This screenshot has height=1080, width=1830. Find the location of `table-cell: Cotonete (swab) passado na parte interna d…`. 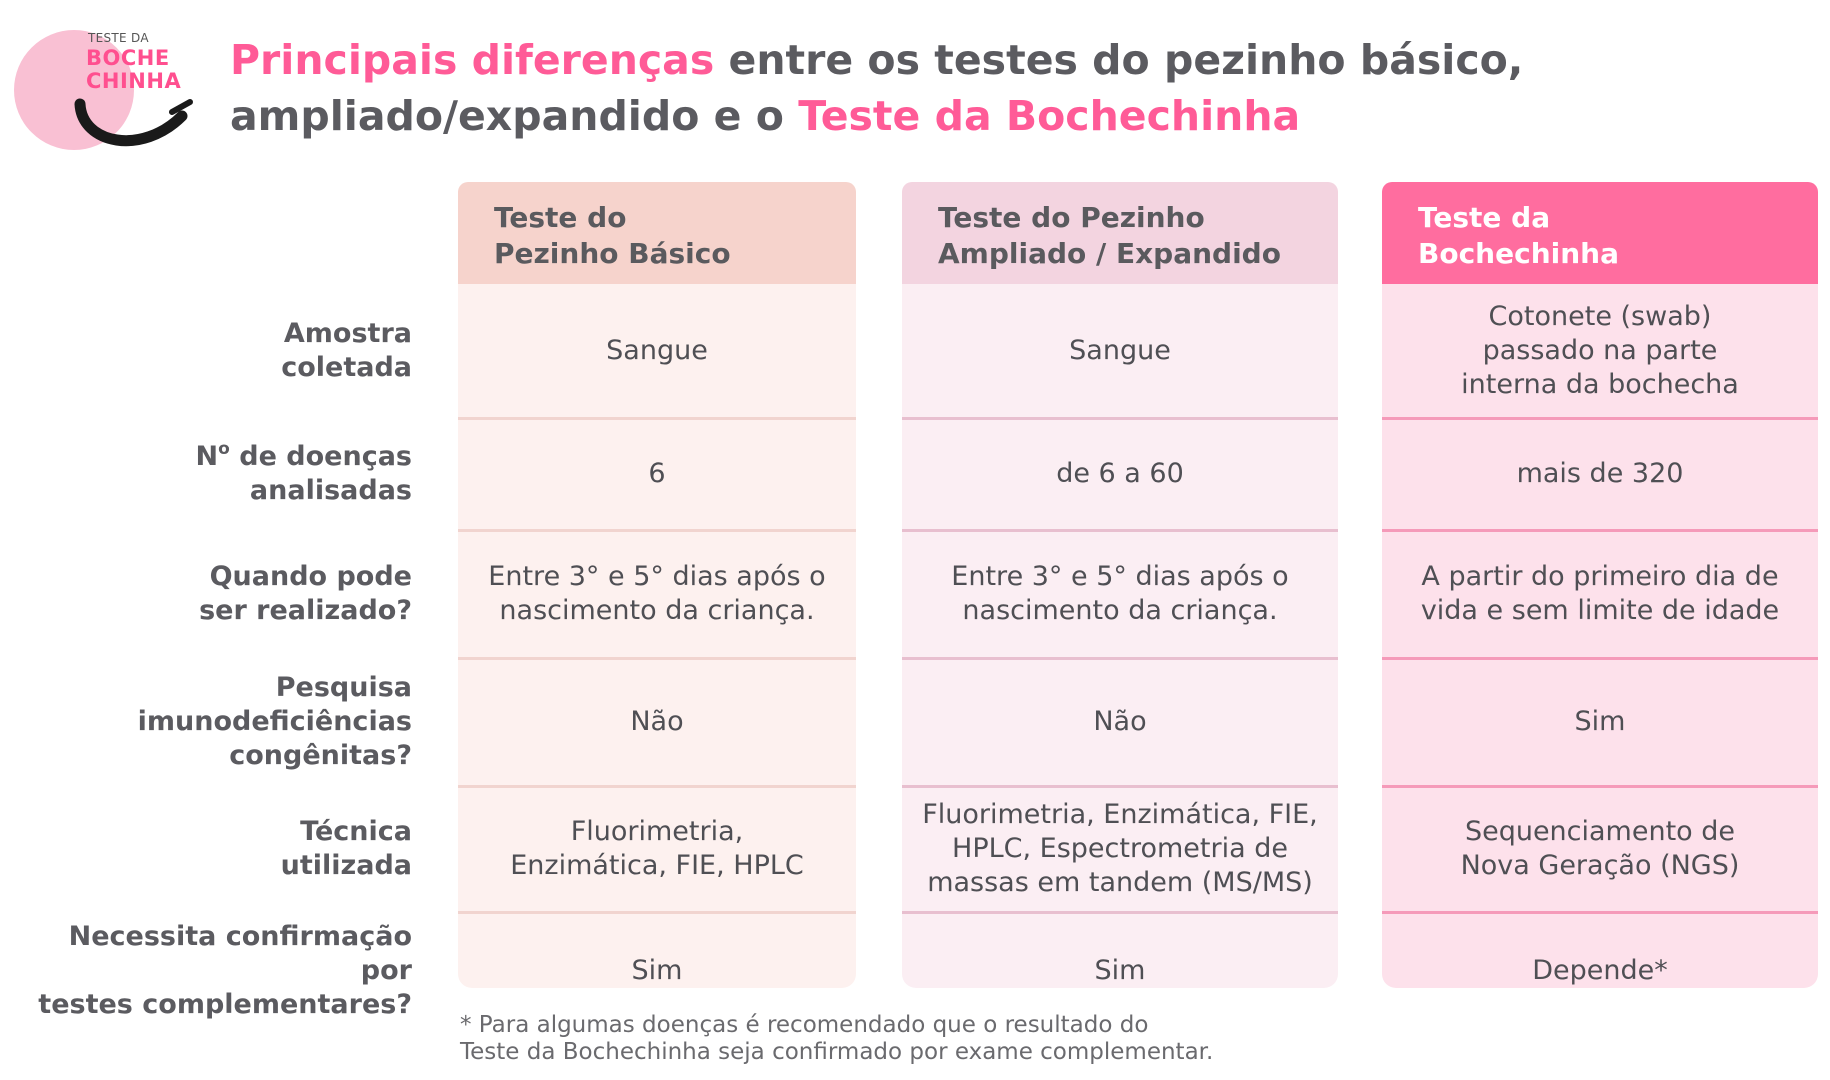

table-cell: Cotonete (swab) passado na parte interna d… is located at coordinates (1600, 351).